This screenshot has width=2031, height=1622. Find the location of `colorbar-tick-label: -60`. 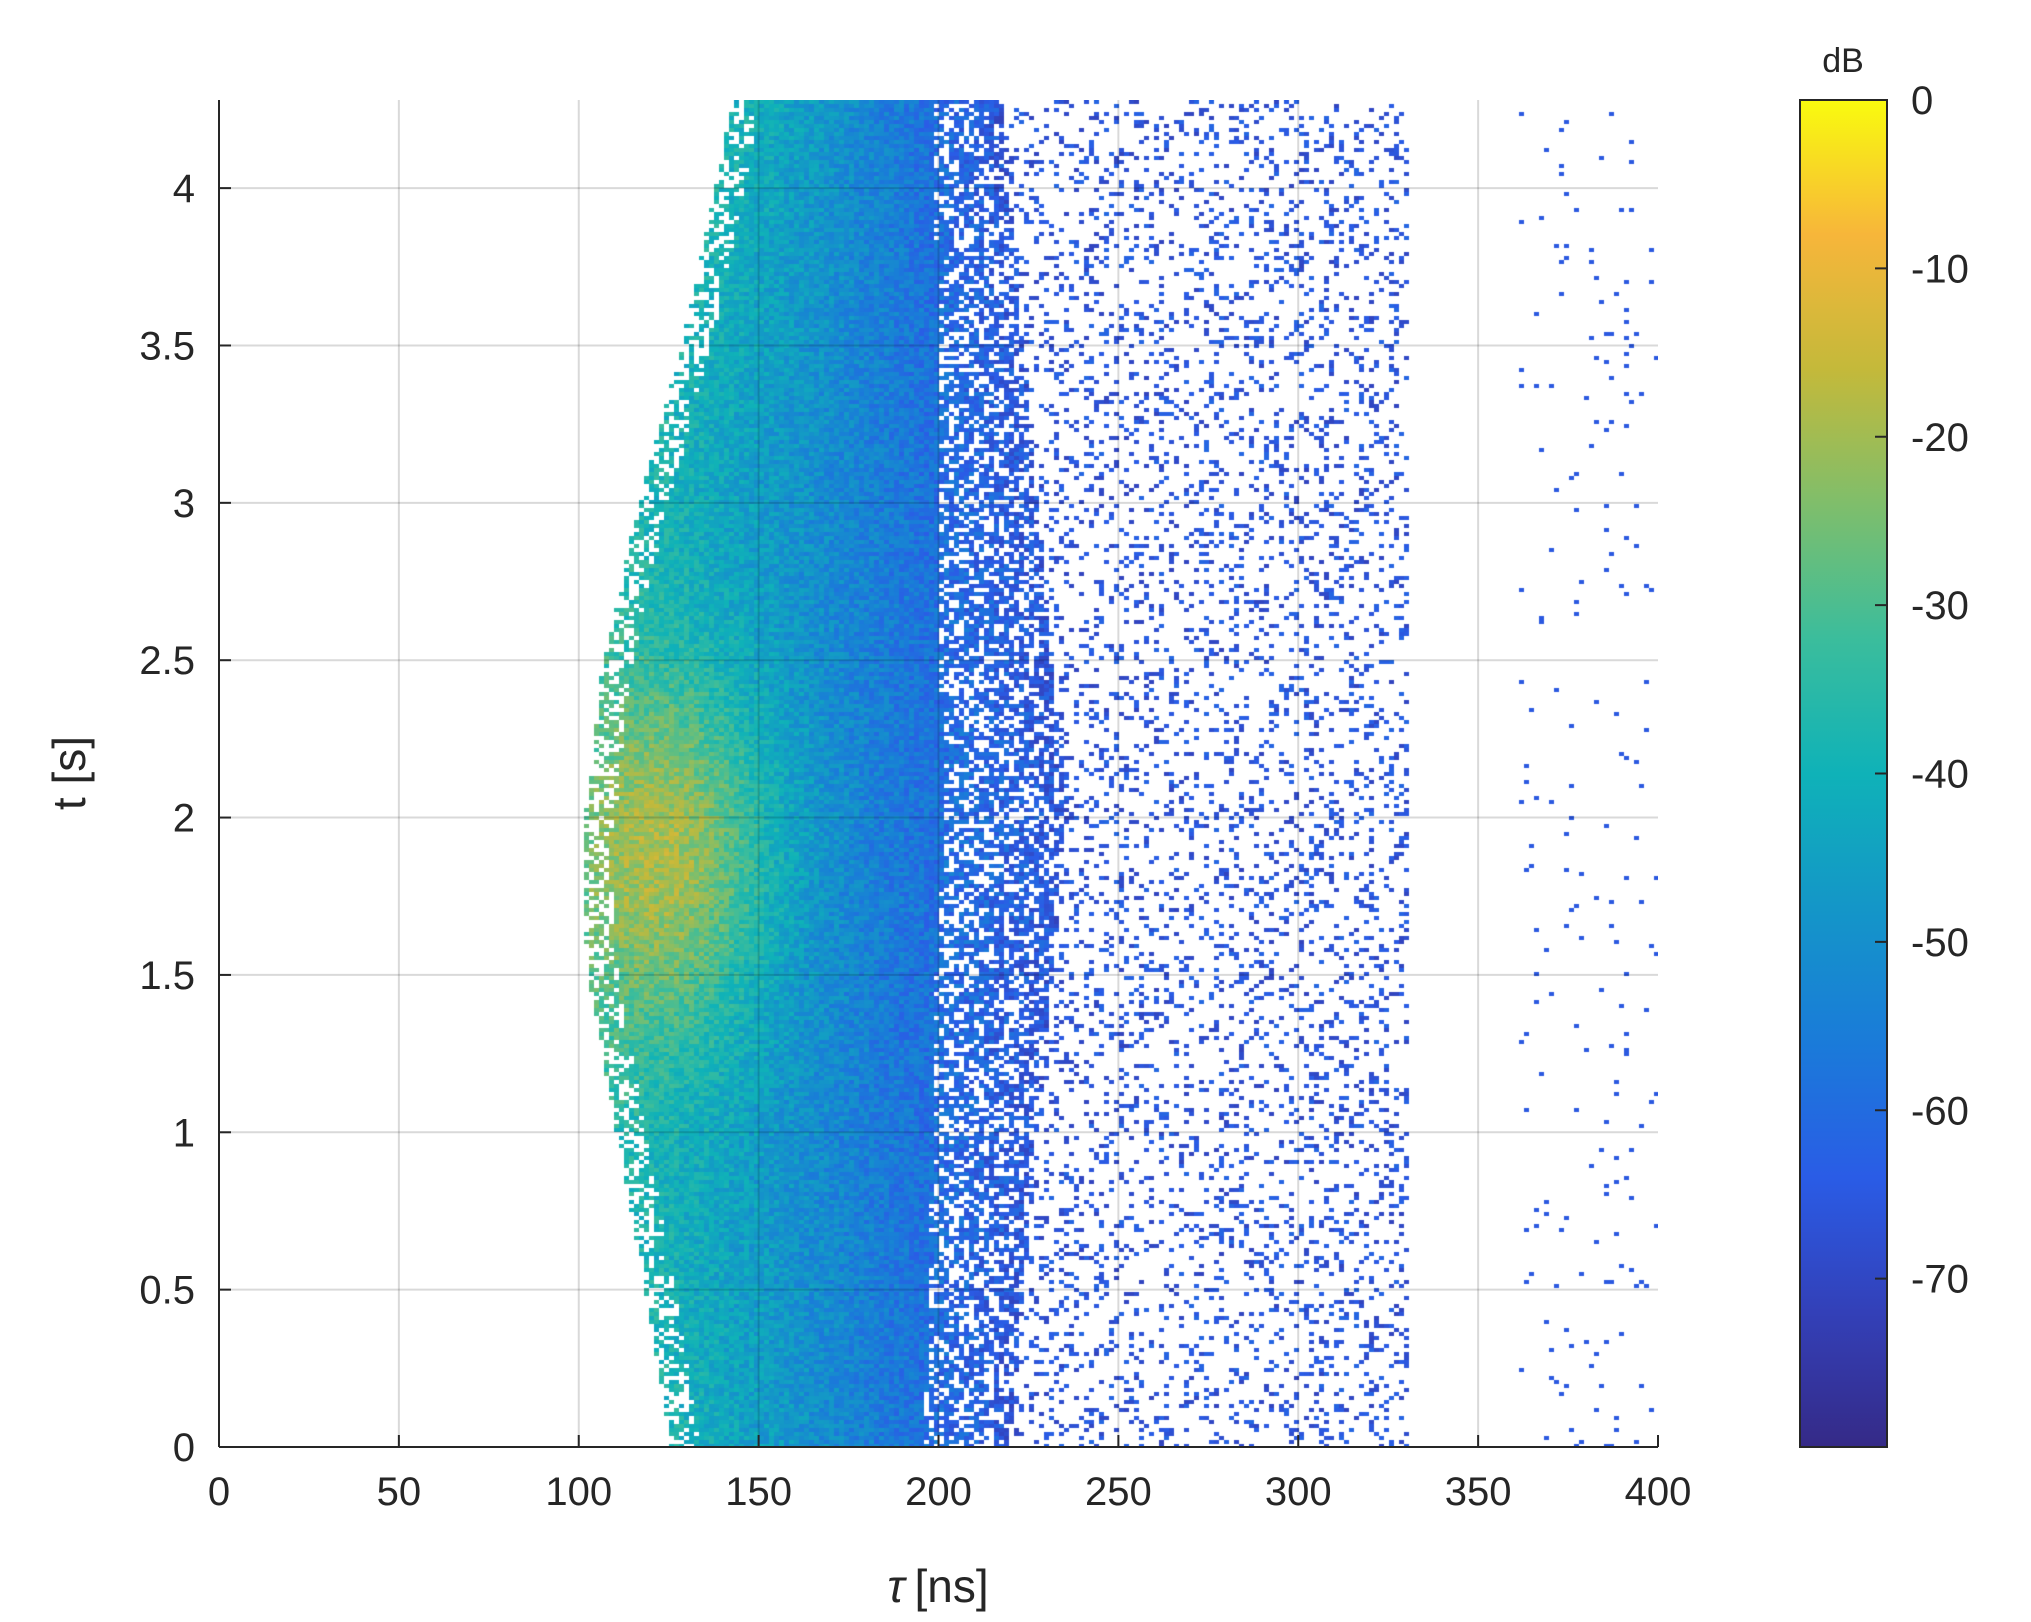

colorbar-tick-label: -60 is located at coordinates (1940, 1111).